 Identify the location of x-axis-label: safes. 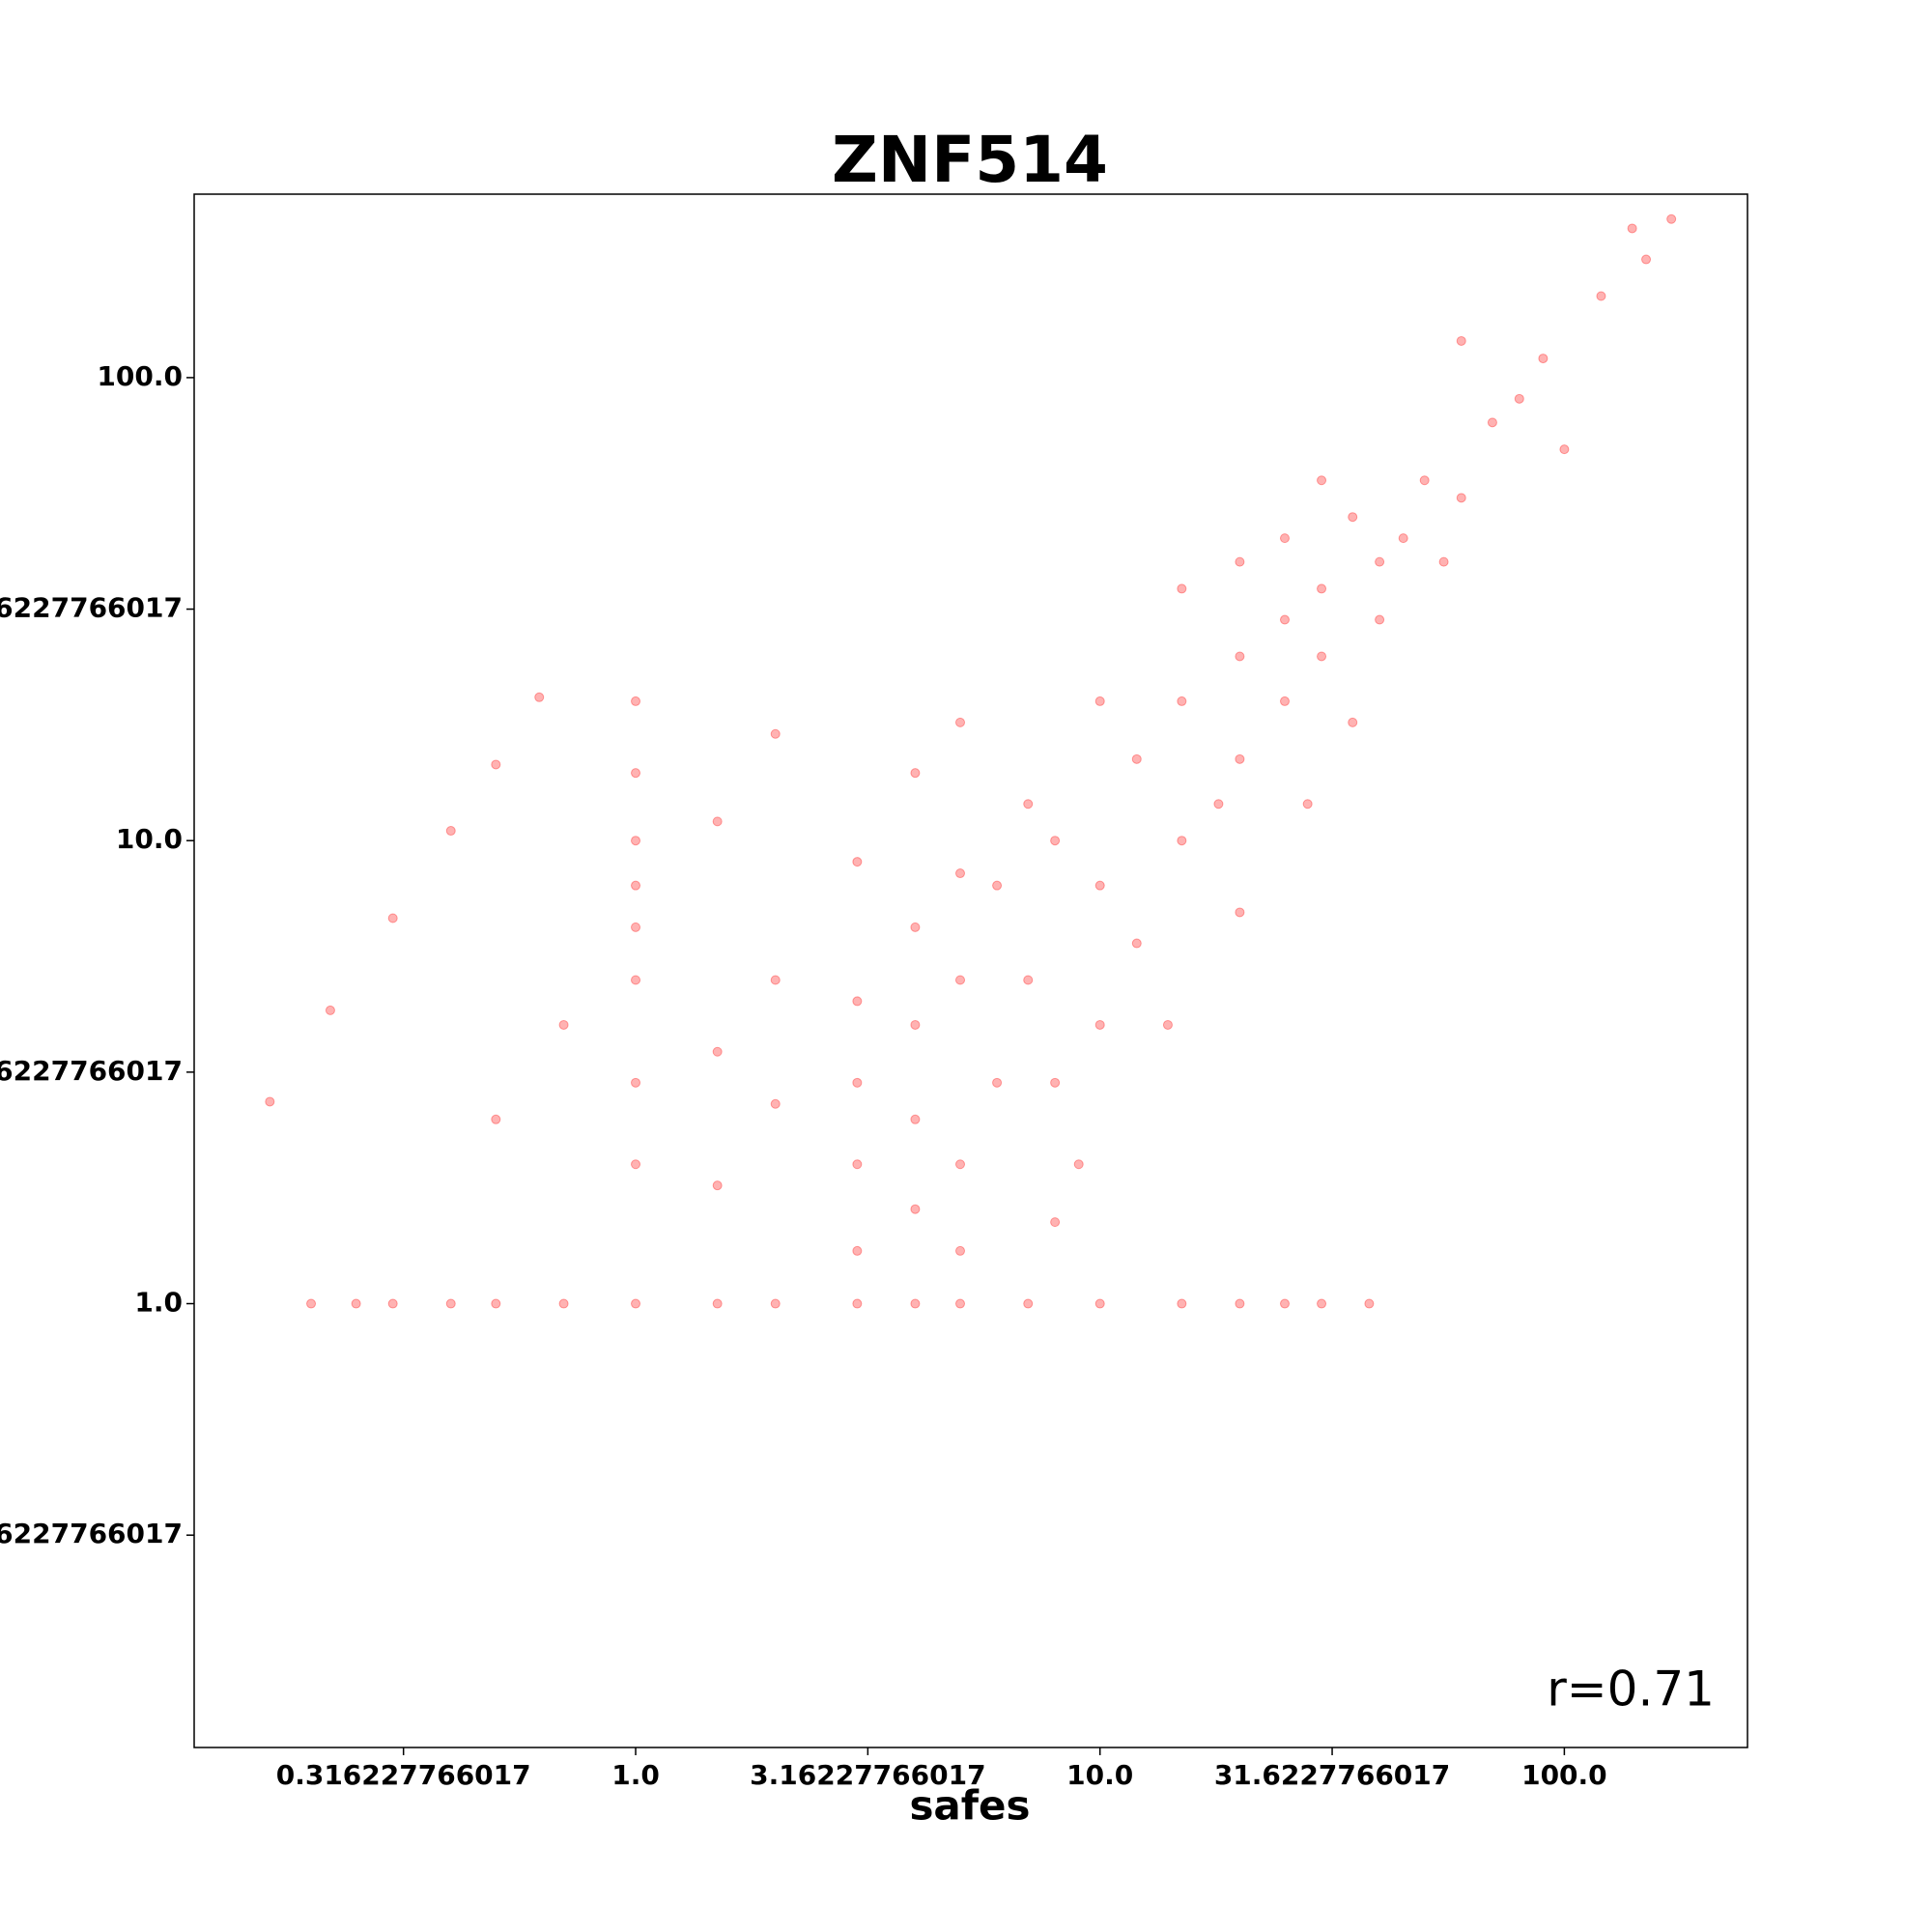
(969, 1806).